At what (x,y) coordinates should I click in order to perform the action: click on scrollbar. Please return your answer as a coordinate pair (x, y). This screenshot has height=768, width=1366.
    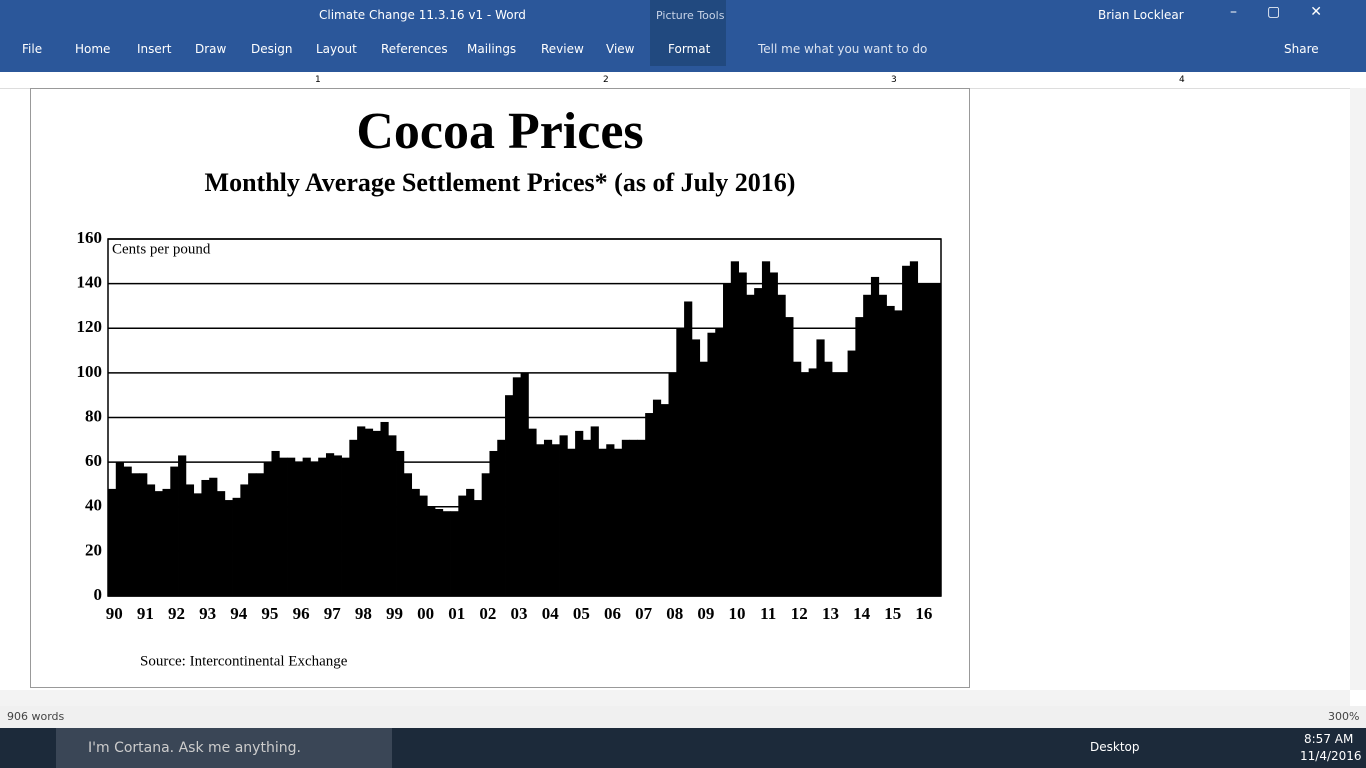
    Looking at the image, I should click on (1358, 389).